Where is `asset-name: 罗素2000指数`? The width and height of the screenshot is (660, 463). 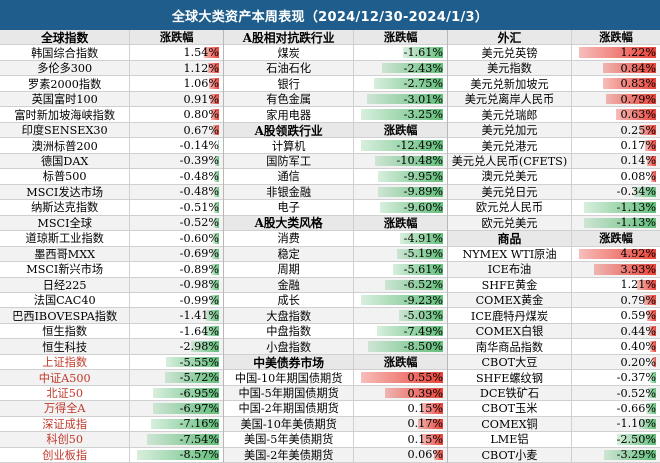 asset-name: 罗素2000指数 is located at coordinates (65, 84).